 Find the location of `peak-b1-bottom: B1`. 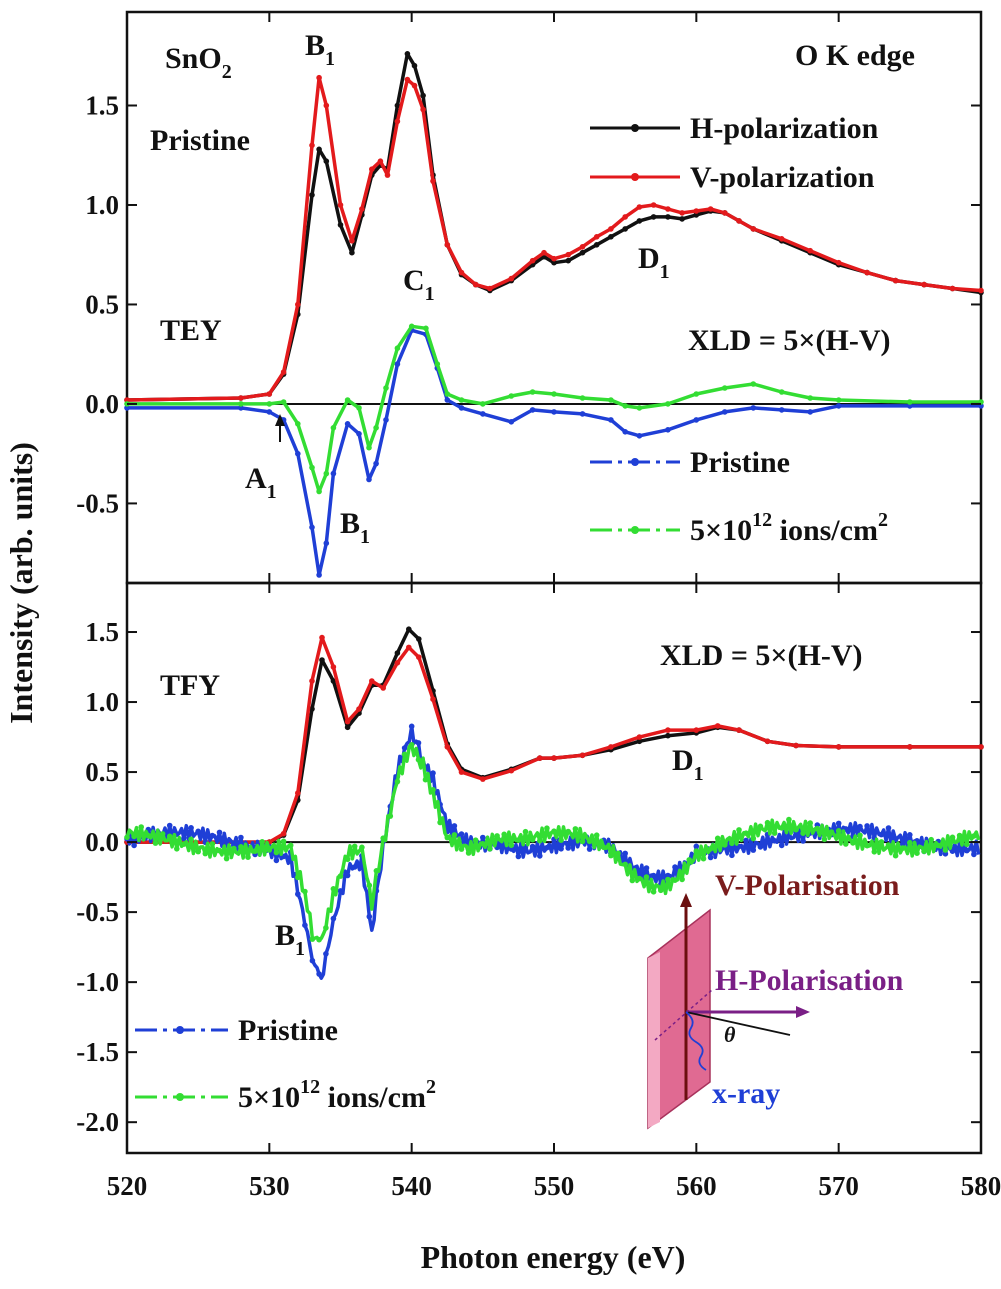

peak-b1-bottom: B1 is located at coordinates (290, 939).